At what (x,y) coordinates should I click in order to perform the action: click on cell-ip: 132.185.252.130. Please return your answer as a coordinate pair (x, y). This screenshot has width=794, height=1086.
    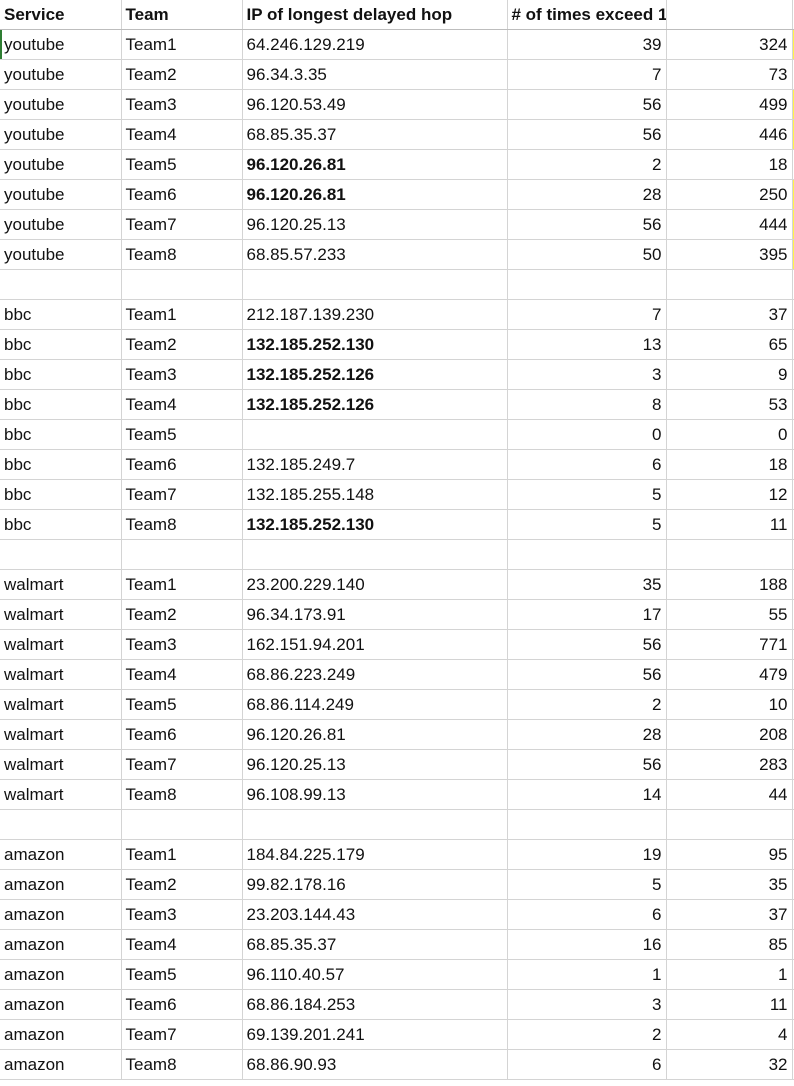
    Looking at the image, I should click on (375, 344).